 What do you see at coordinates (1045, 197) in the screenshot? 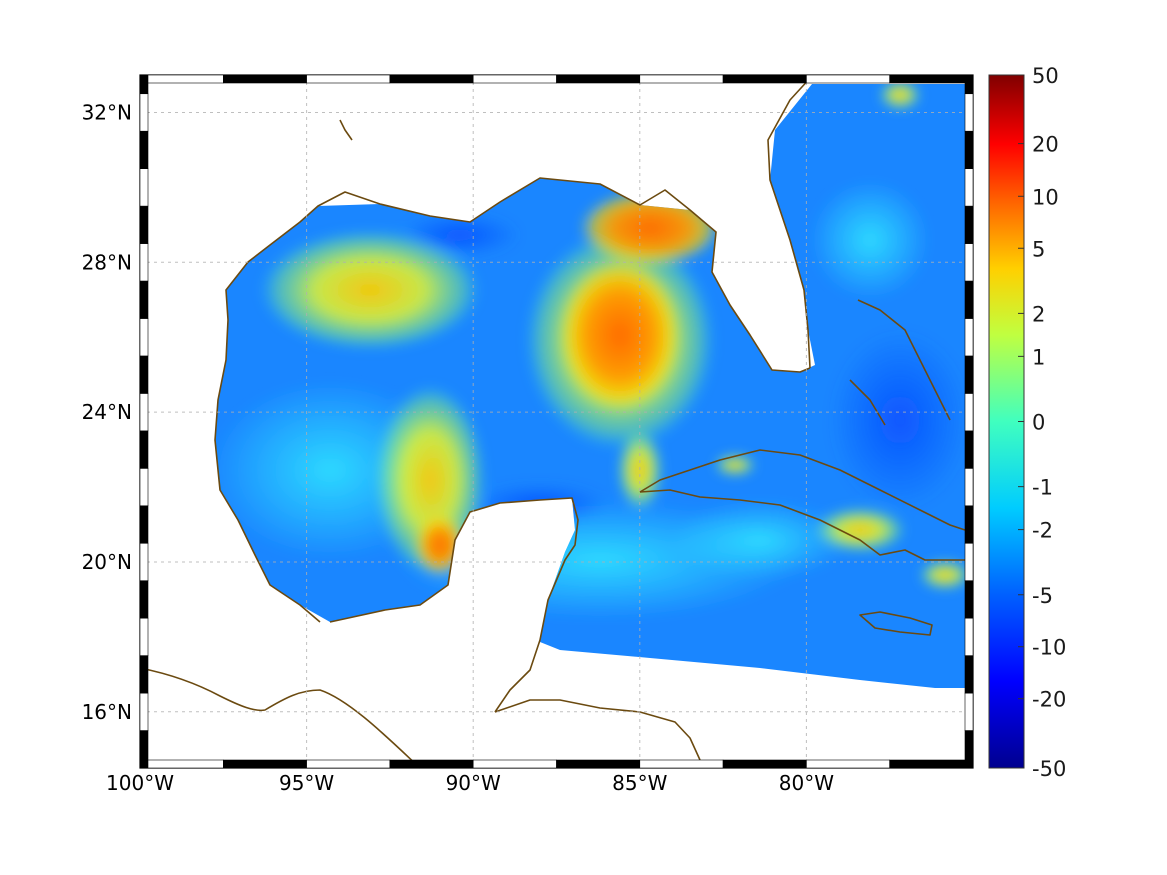
I see `colorbar-tick-label: 10` at bounding box center [1045, 197].